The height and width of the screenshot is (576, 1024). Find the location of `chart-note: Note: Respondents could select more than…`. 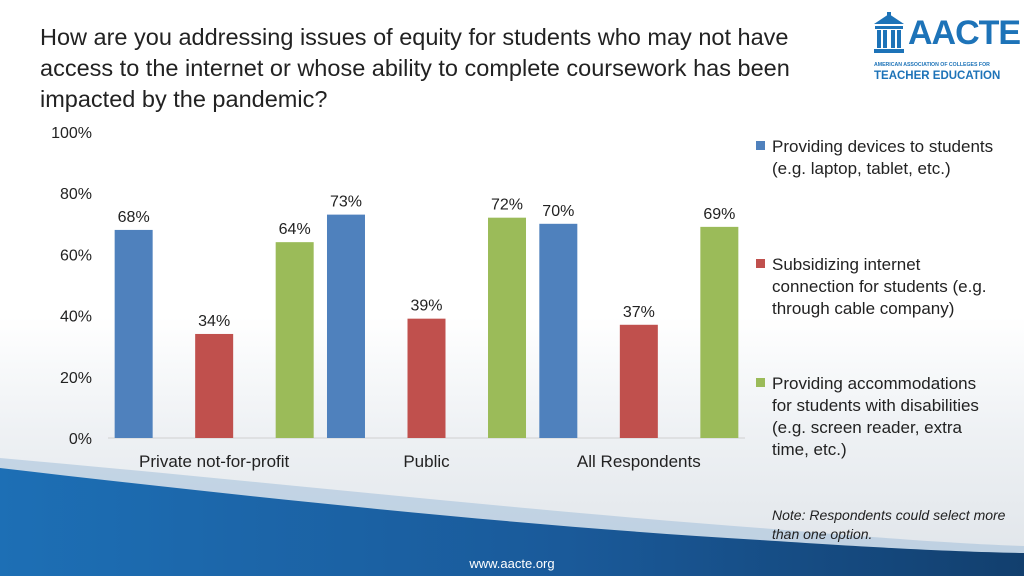

chart-note: Note: Respondents could select more than… is located at coordinates (889, 524).